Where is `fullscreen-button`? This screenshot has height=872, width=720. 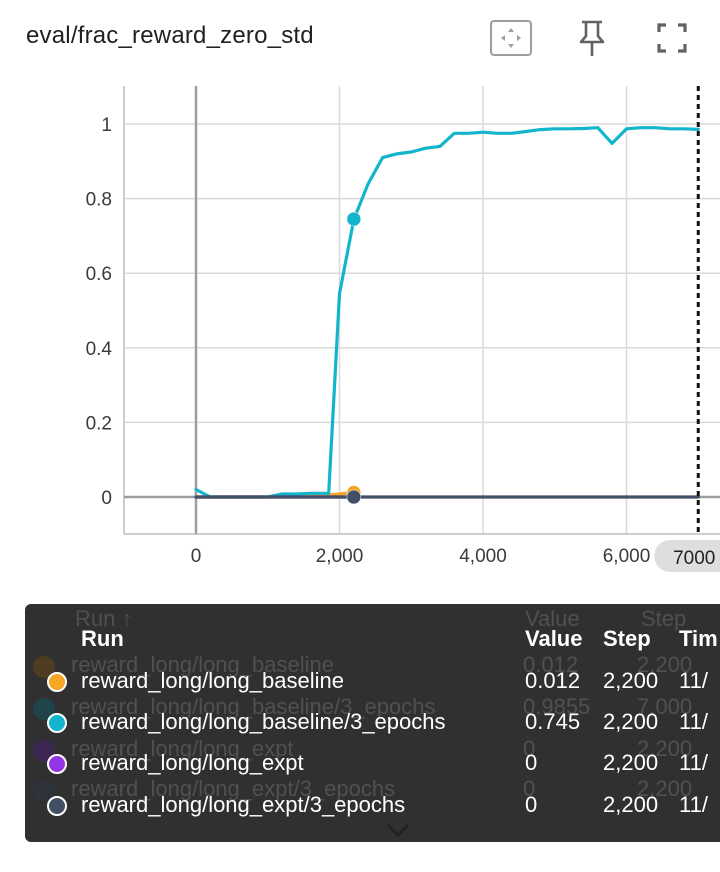 fullscreen-button is located at coordinates (672, 38).